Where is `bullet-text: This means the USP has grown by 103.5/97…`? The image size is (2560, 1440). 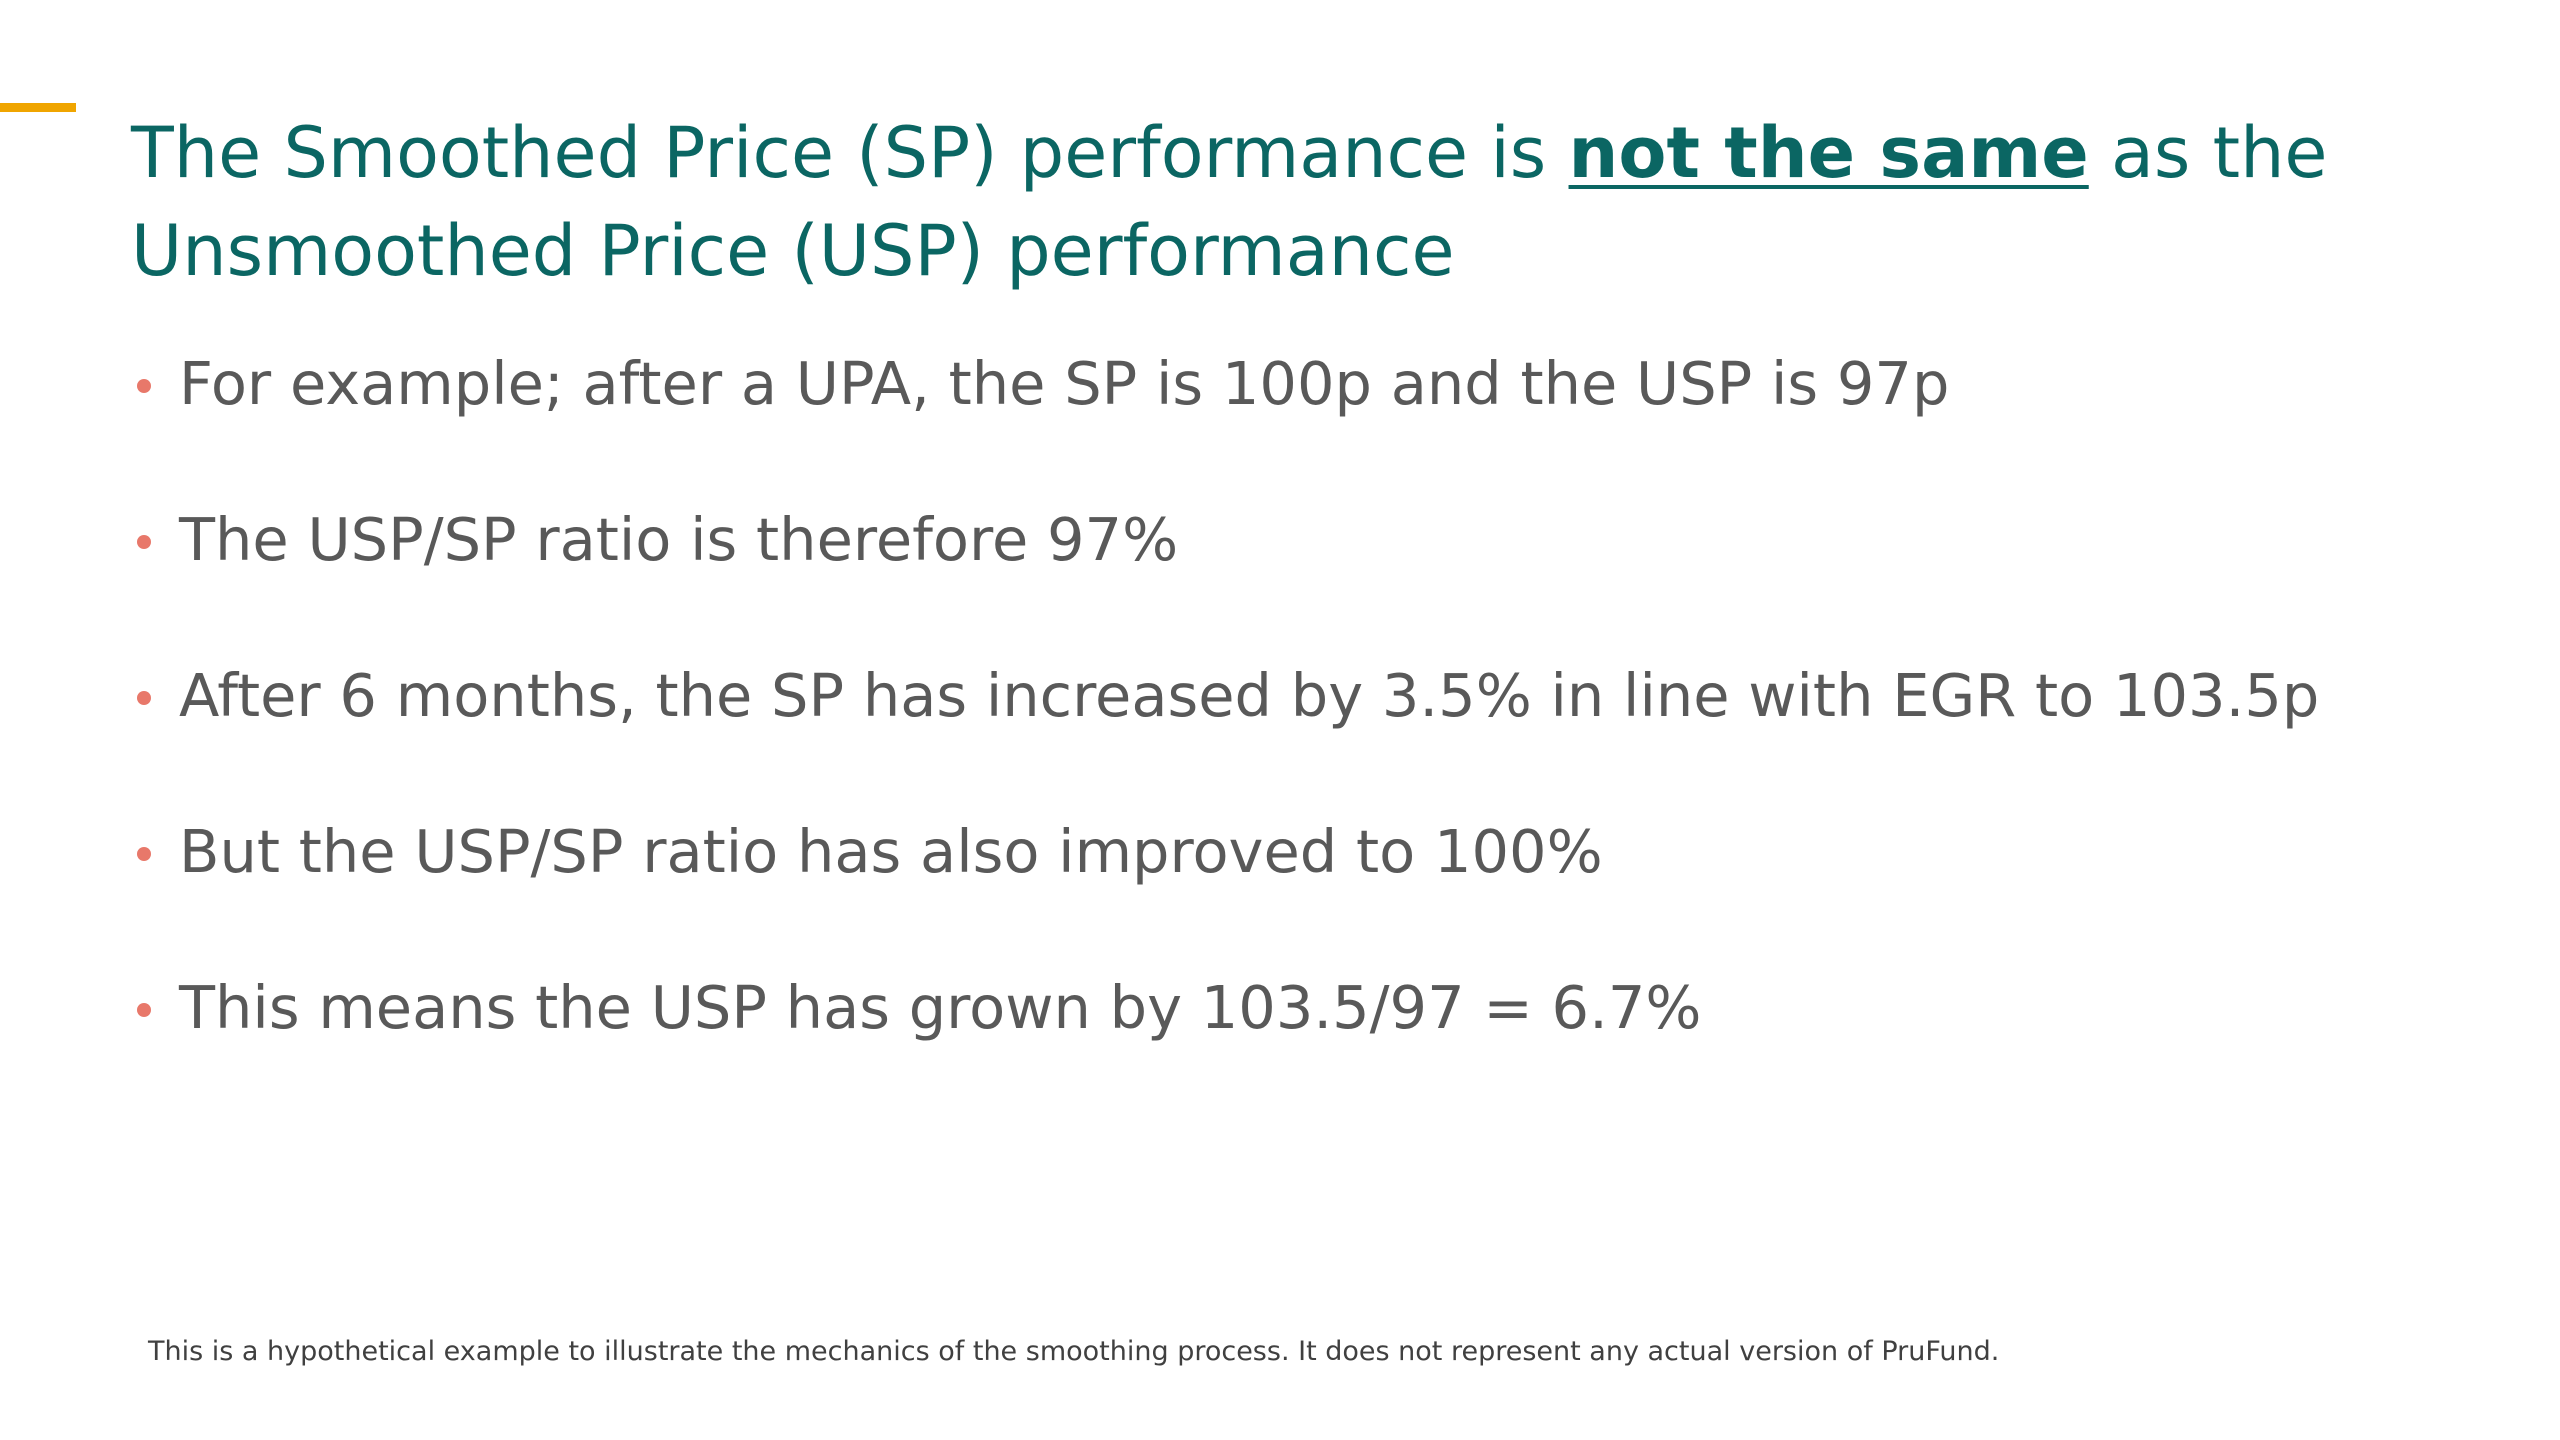
bullet-text: This means the USP has grown by 103.5/97… is located at coordinates (940, 1007).